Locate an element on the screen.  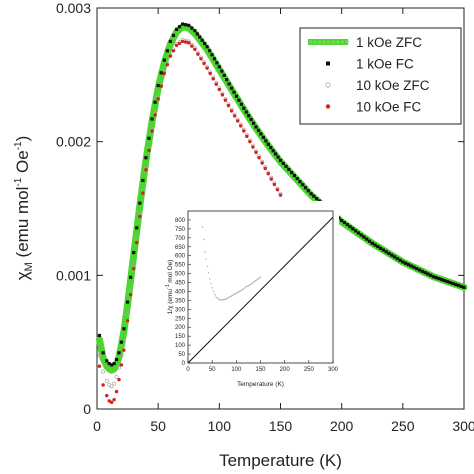
x-axis-label: Temperature (K) is located at coordinates (280, 460).